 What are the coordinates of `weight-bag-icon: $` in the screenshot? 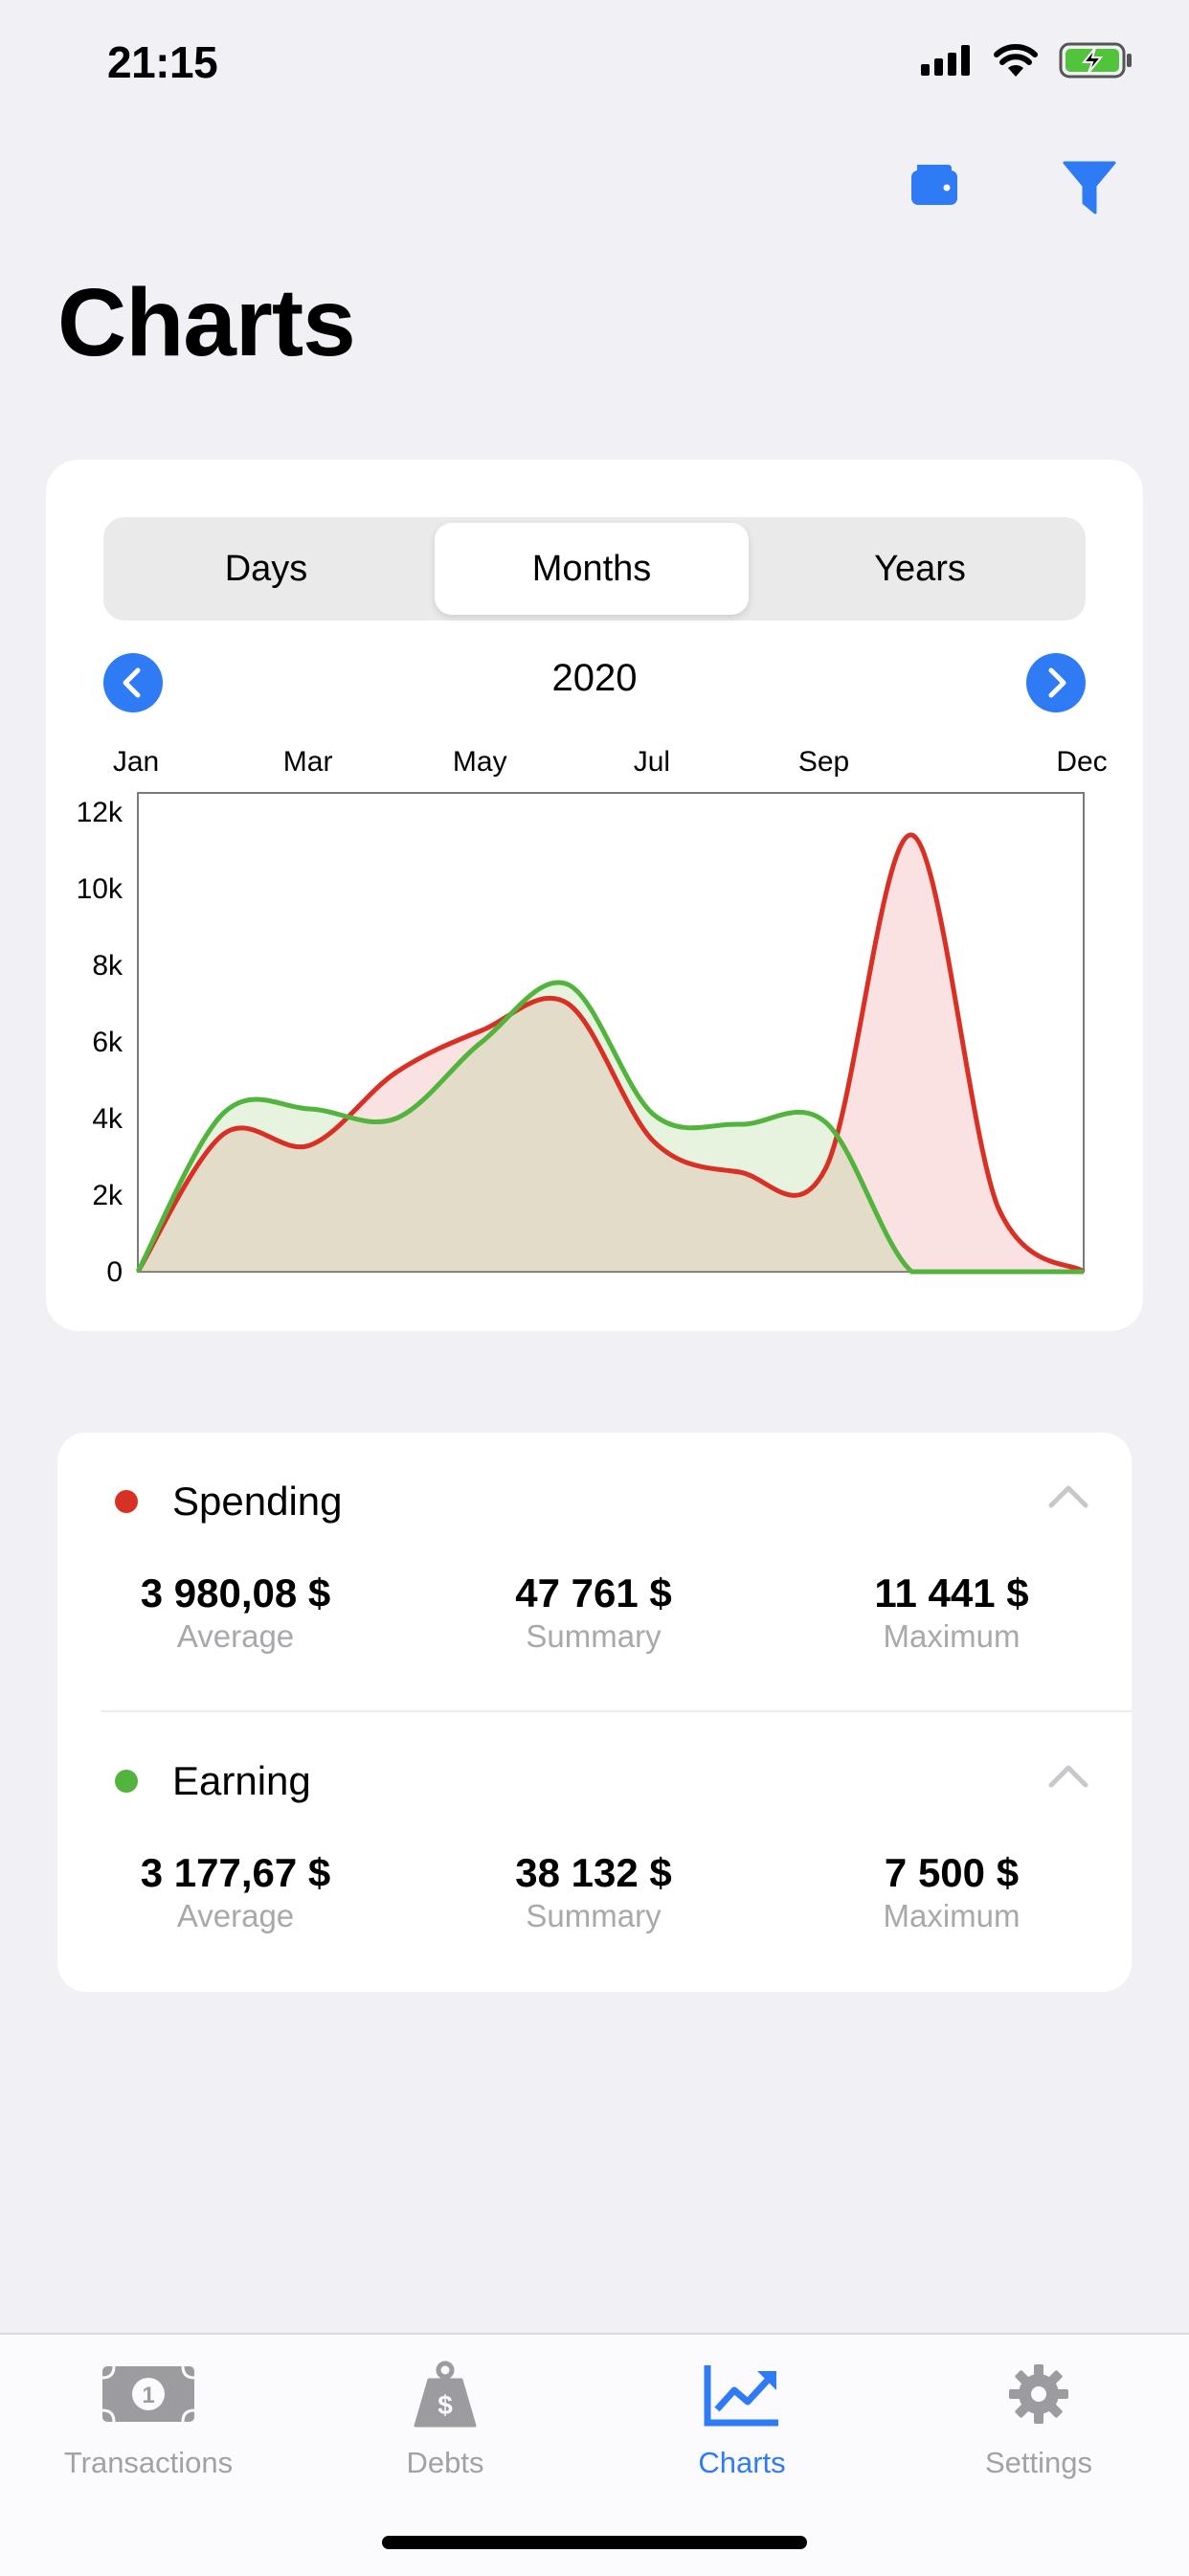 It's located at (445, 2394).